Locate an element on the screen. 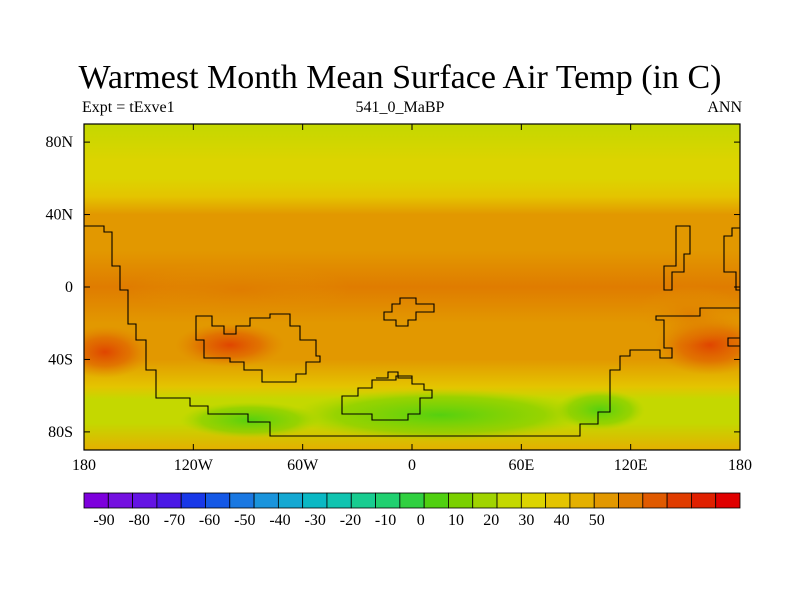  cool-region-antarctic-east is located at coordinates (600, 410).